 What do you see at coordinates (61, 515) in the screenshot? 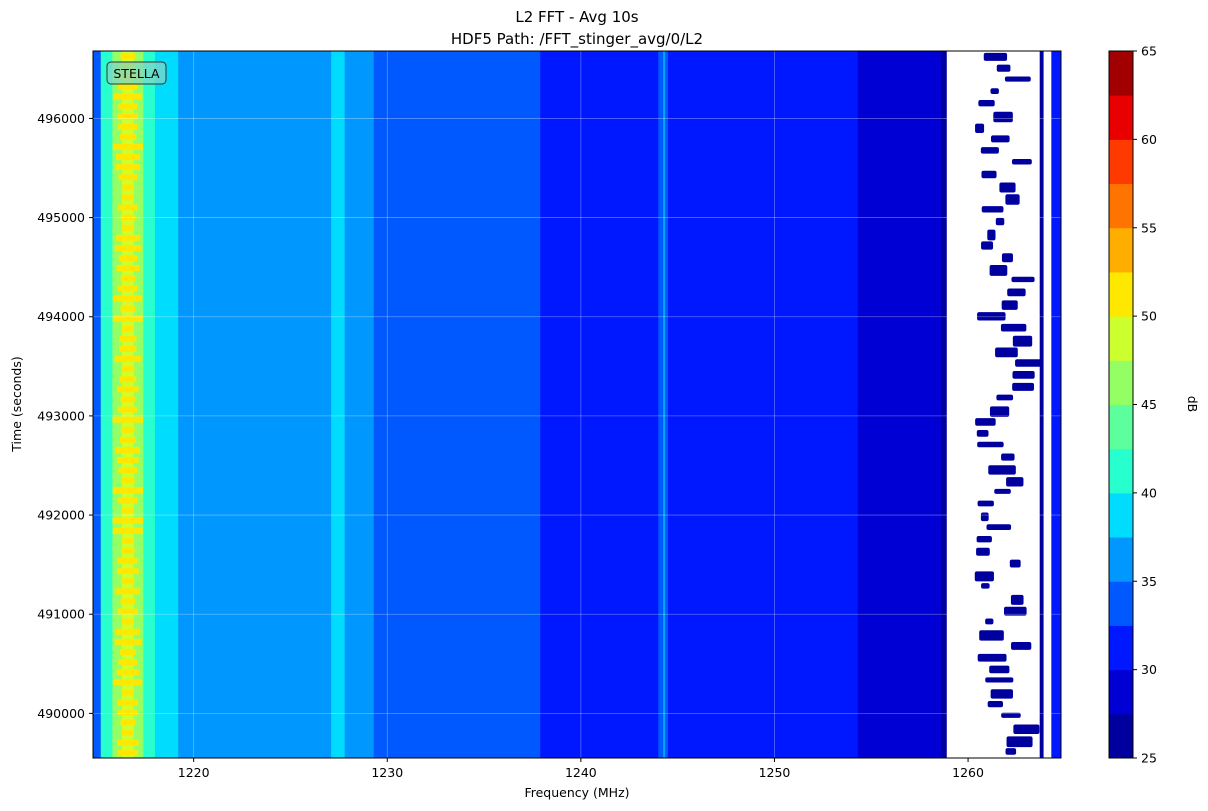
I see `y-tick-label: 492000` at bounding box center [61, 515].